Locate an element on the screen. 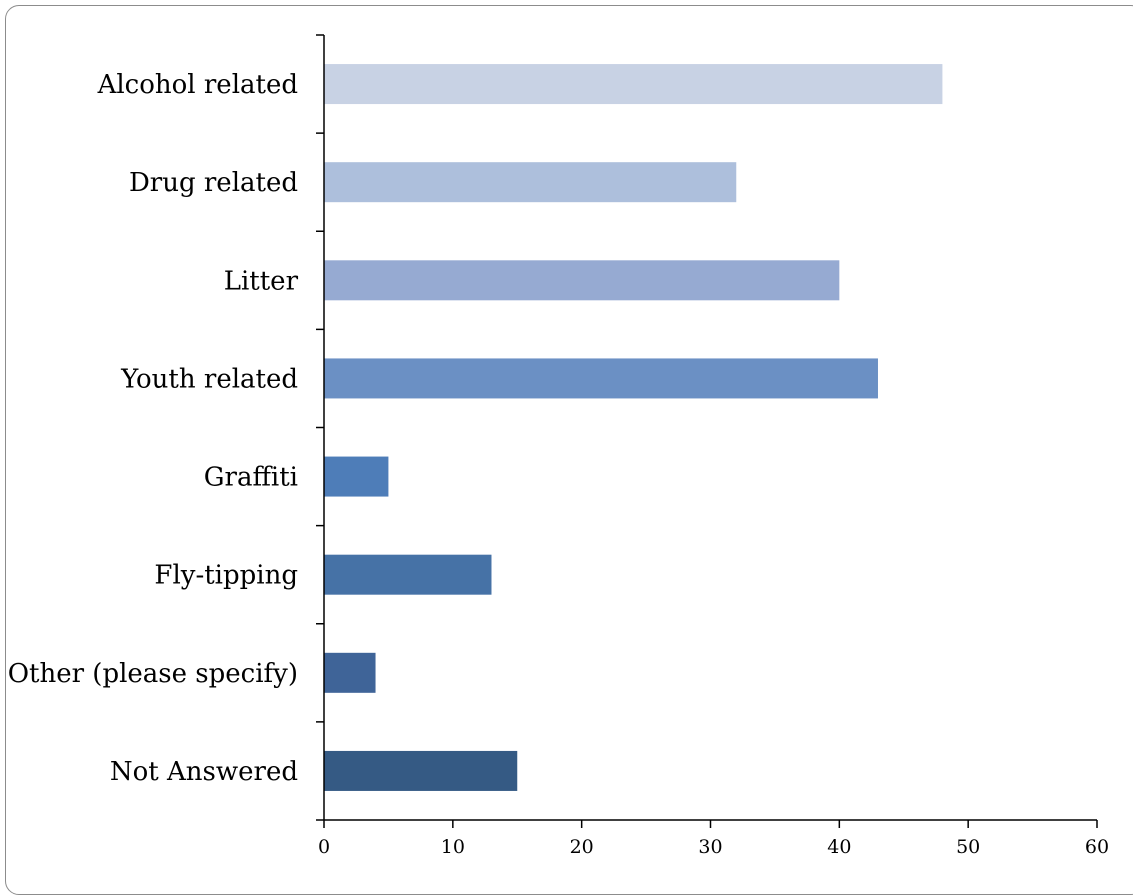  category-label: Litter is located at coordinates (261, 281).